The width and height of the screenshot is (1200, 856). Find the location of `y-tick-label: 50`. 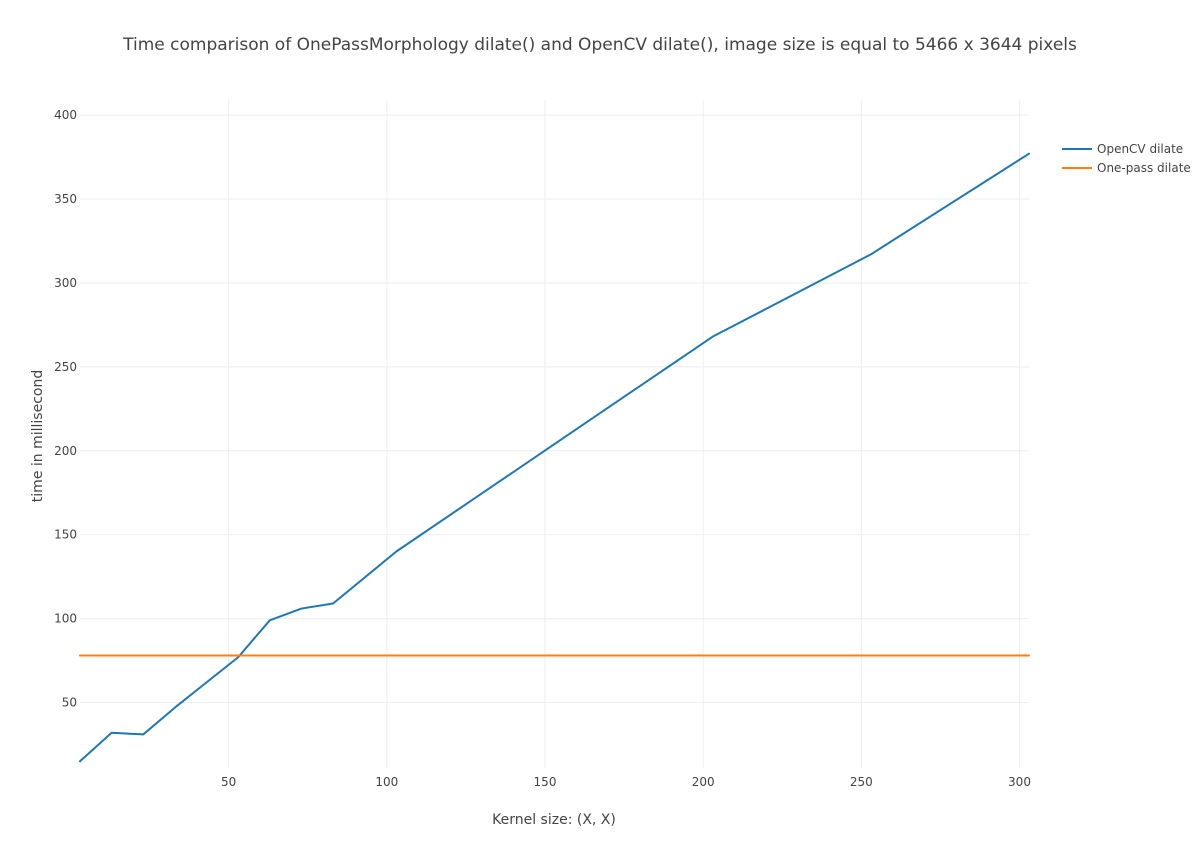

y-tick-label: 50 is located at coordinates (69, 703).